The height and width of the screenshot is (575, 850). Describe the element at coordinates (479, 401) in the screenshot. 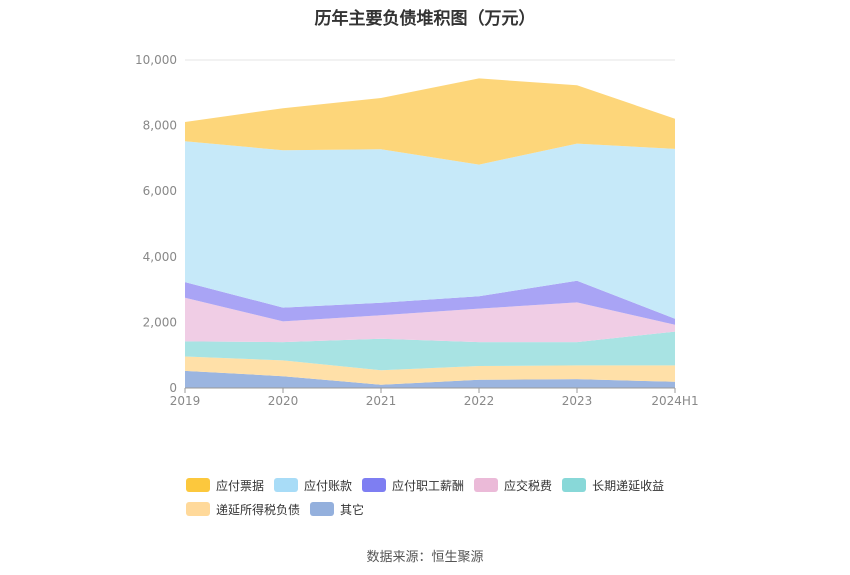

I see `x-tick-label: 2022` at that location.